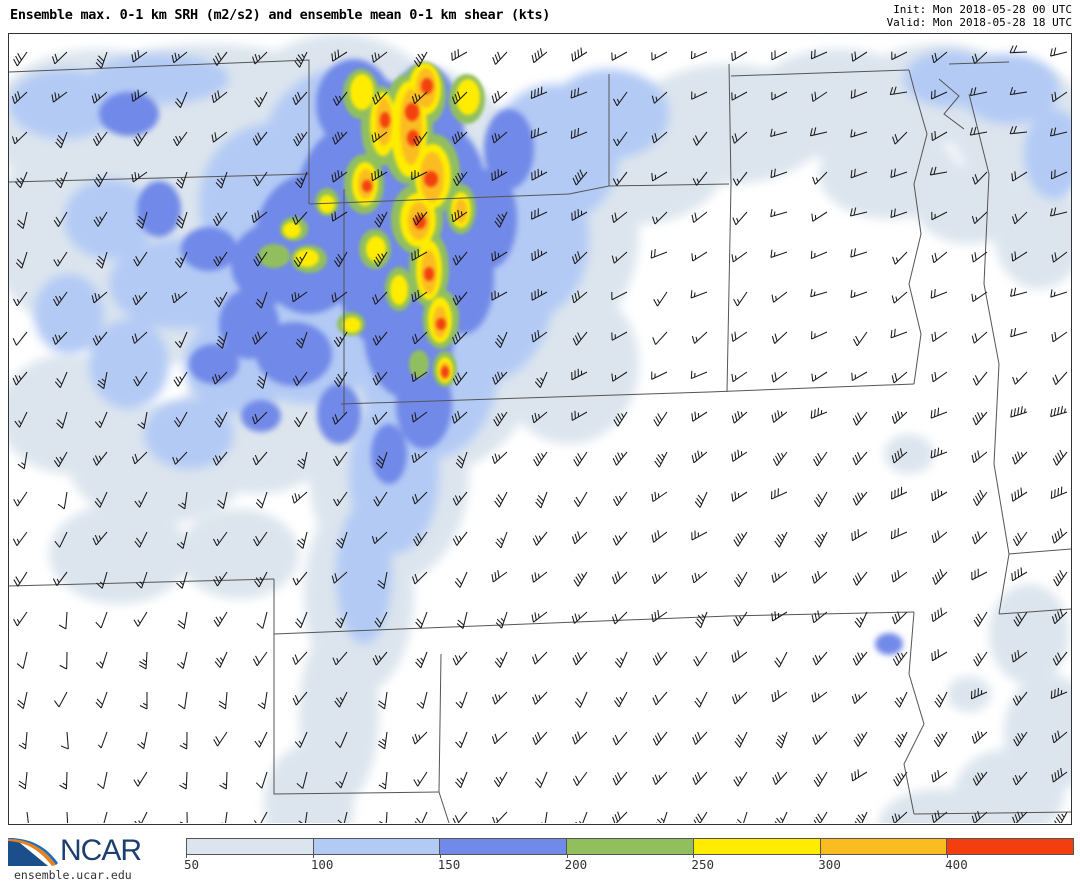  I want to click on colorbar-tick-label: 50, so click(192, 864).